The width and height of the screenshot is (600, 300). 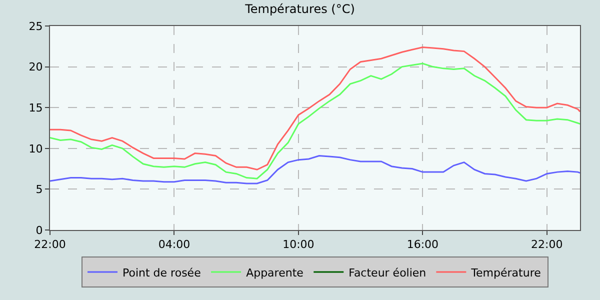 What do you see at coordinates (35, 67) in the screenshot?
I see `y-tick-label: 20` at bounding box center [35, 67].